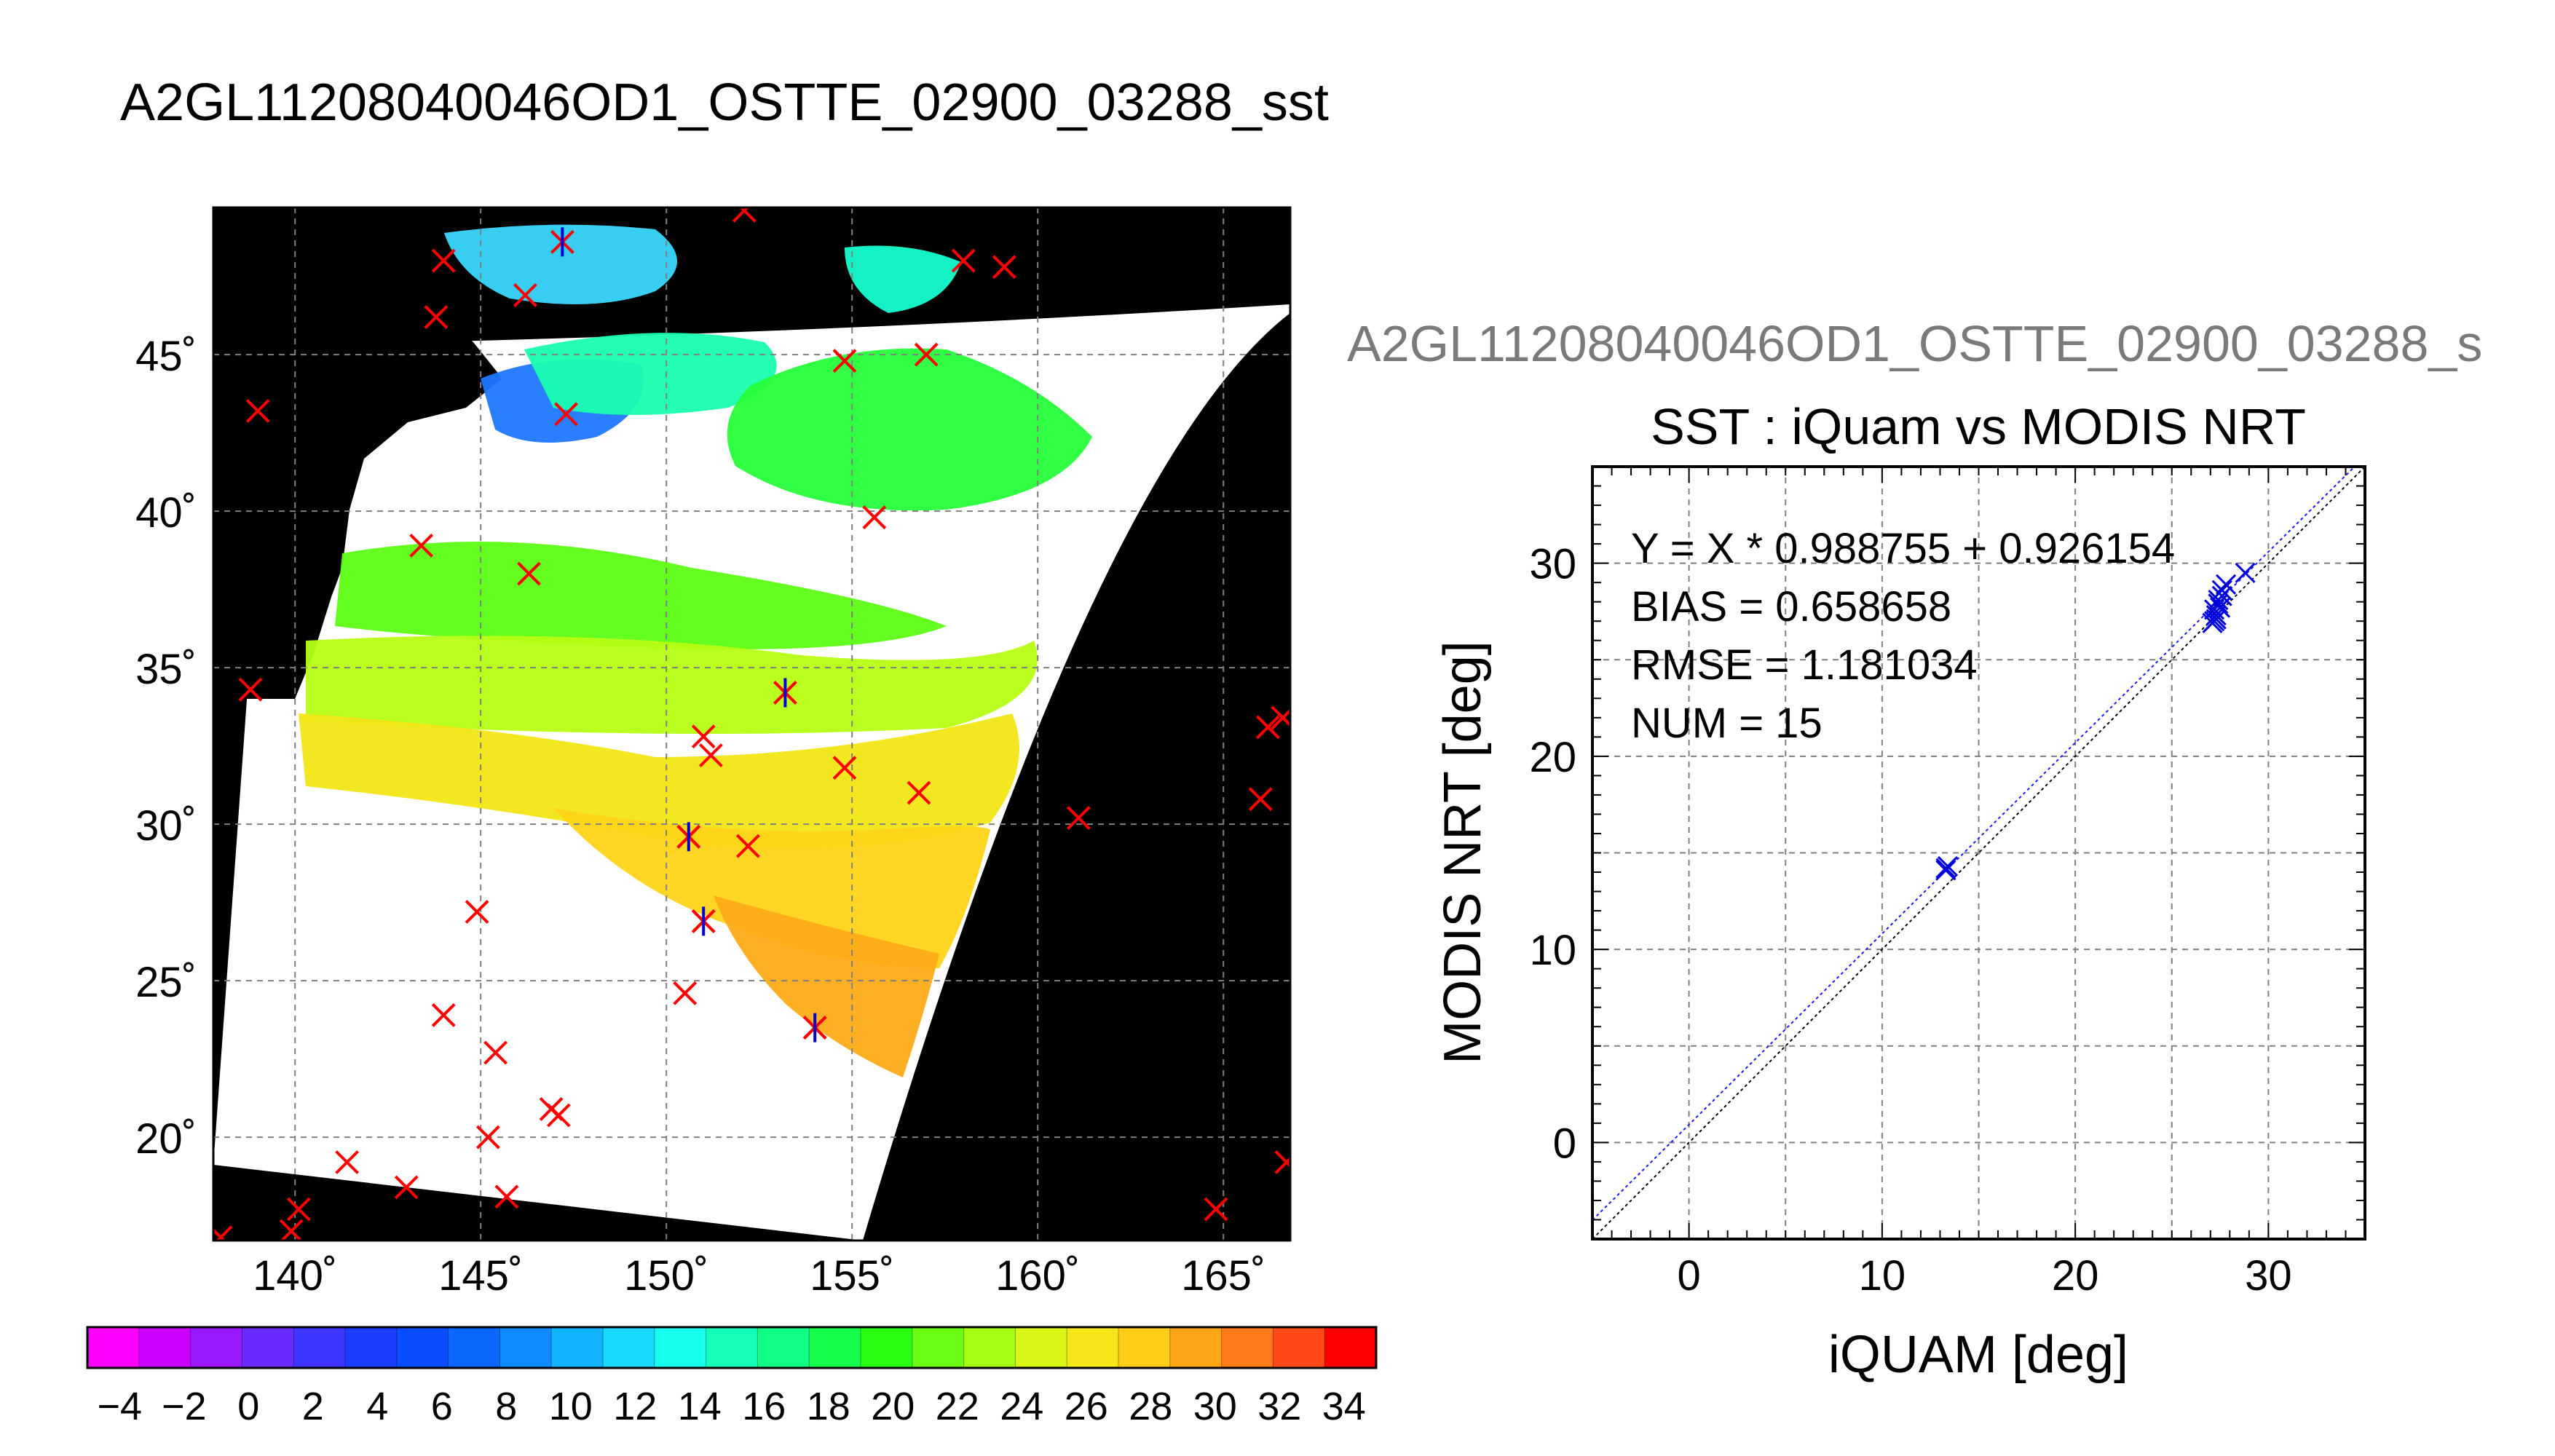 The width and height of the screenshot is (2555, 1456). Describe the element at coordinates (1223, 1275) in the screenshot. I see `map-lon-tick-label: 165˚` at that location.